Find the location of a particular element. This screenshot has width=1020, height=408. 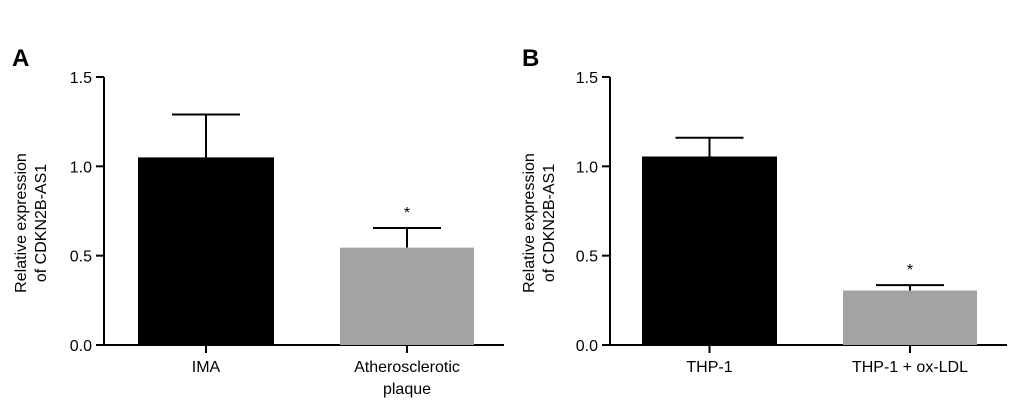

panel-a-ytick-label: 1.0 is located at coordinates (81, 167).